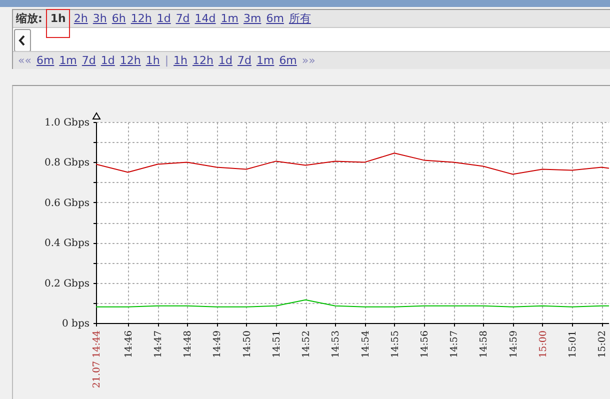 The height and width of the screenshot is (399, 610). Describe the element at coordinates (163, 18) in the screenshot. I see `text: 缩放: 1h 2h 3h 6h 12h 1d 7d 14d 1m 3m 6m 所有` at that location.